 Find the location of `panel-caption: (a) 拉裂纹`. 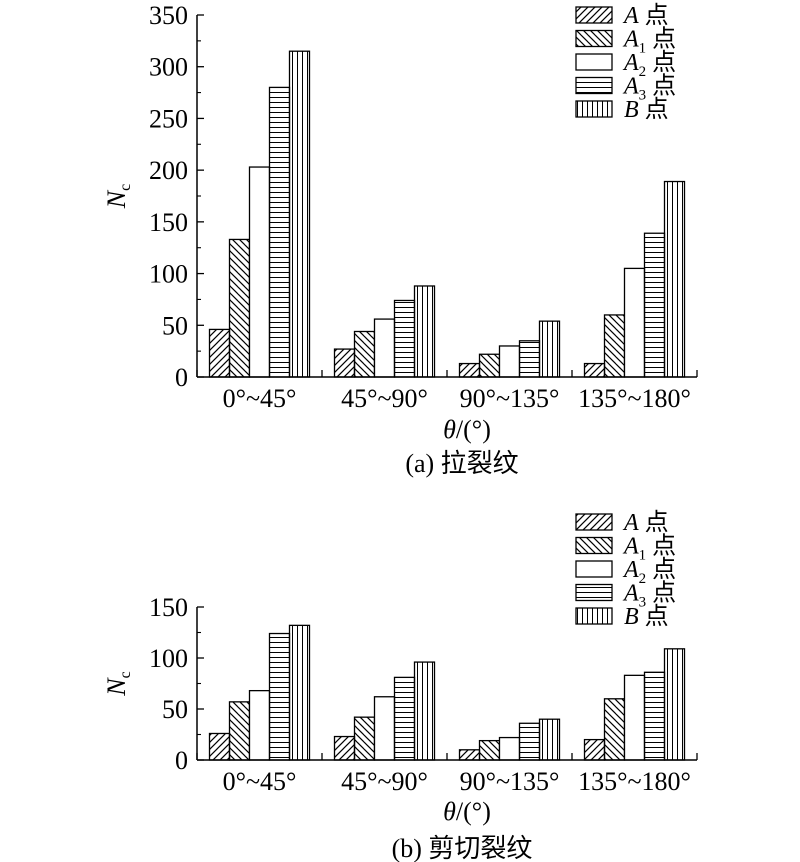

panel-caption: (a) 拉裂纹 is located at coordinates (461, 463).